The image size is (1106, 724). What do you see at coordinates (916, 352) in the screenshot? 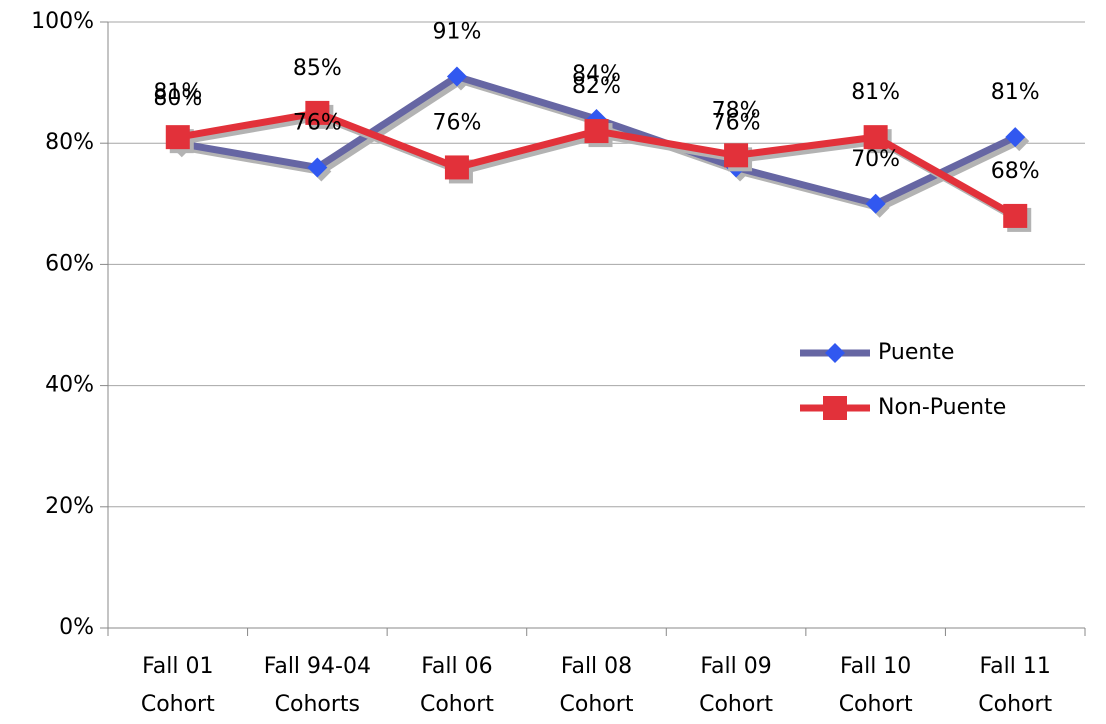
I see `legend-label: Puente` at bounding box center [916, 352].